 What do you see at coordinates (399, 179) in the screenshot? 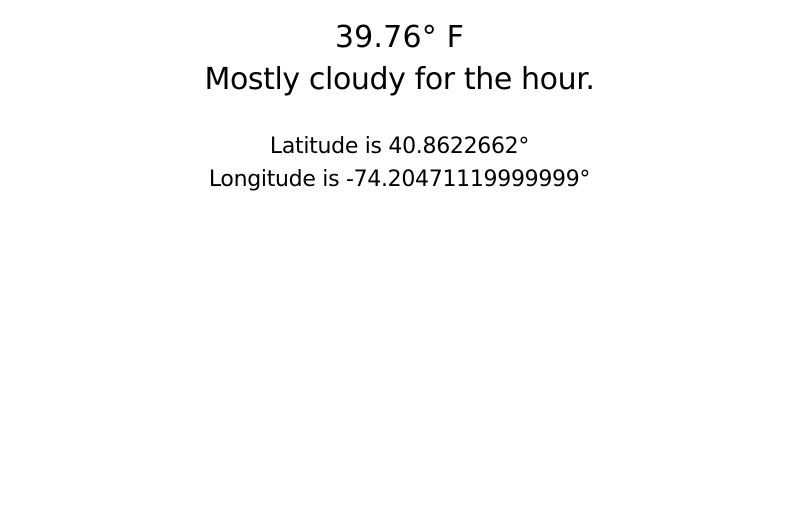
I see `longitude-text: Longitude is -74.20471119999999°` at bounding box center [399, 179].